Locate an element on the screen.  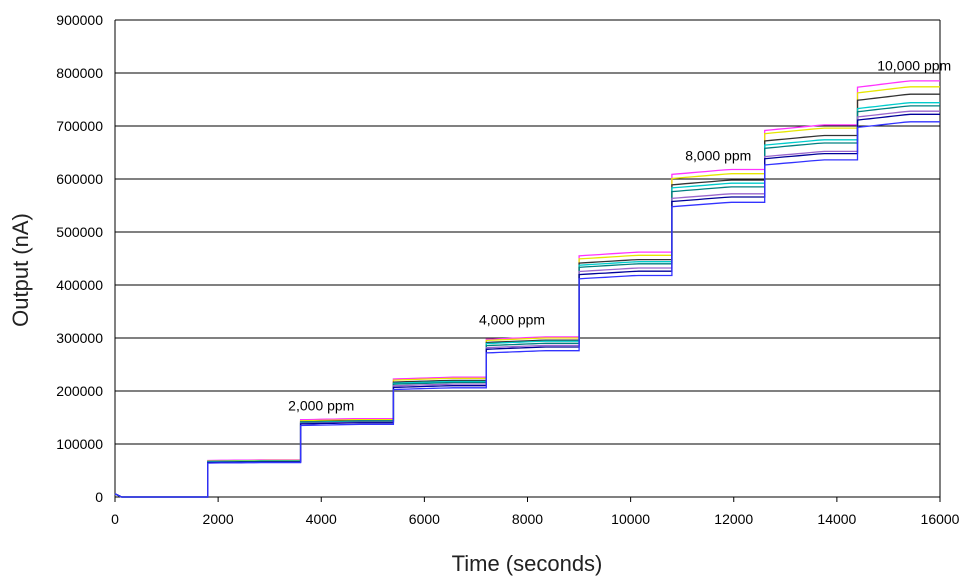
y-tick-label-2: 200000 is located at coordinates (79, 391).